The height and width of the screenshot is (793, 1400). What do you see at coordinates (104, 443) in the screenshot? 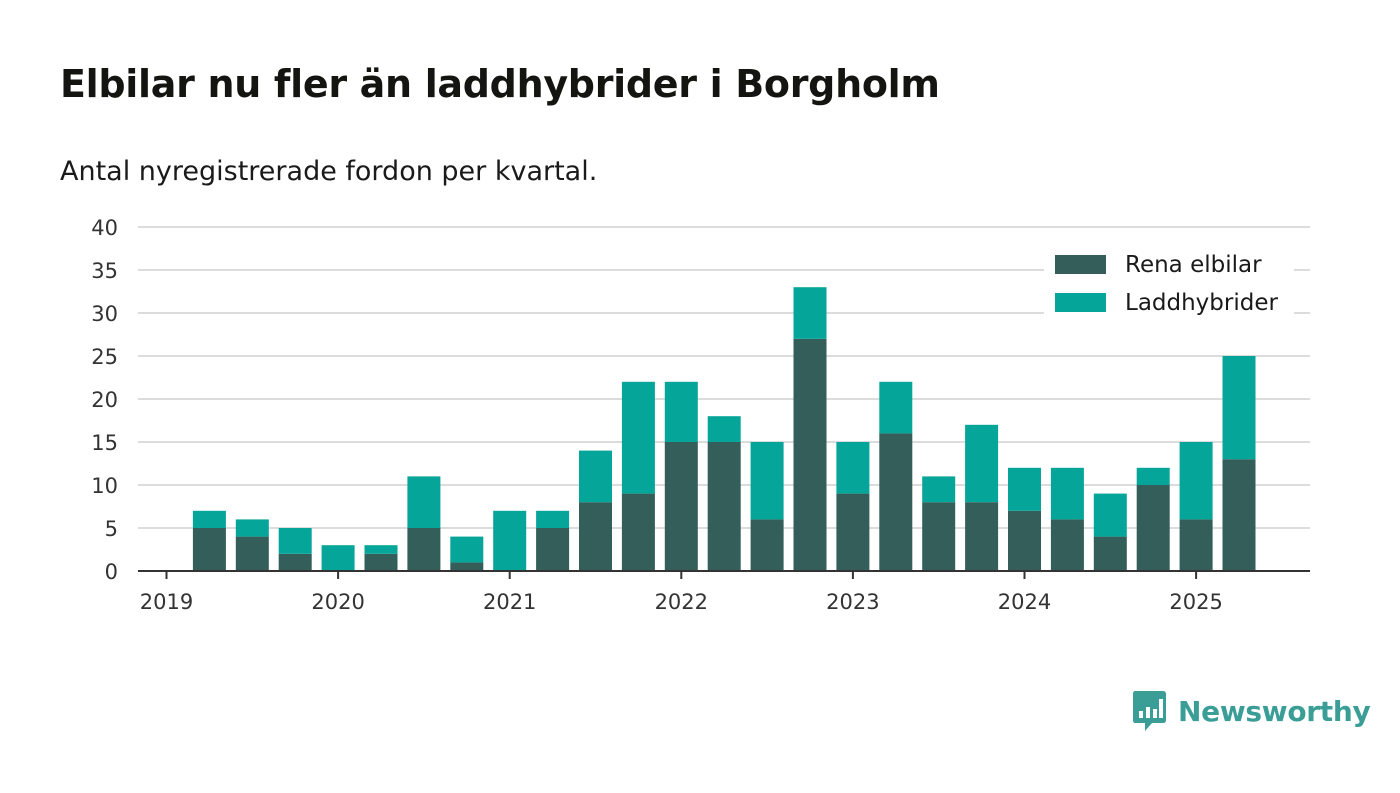
I see `y-tick-label: 15` at bounding box center [104, 443].